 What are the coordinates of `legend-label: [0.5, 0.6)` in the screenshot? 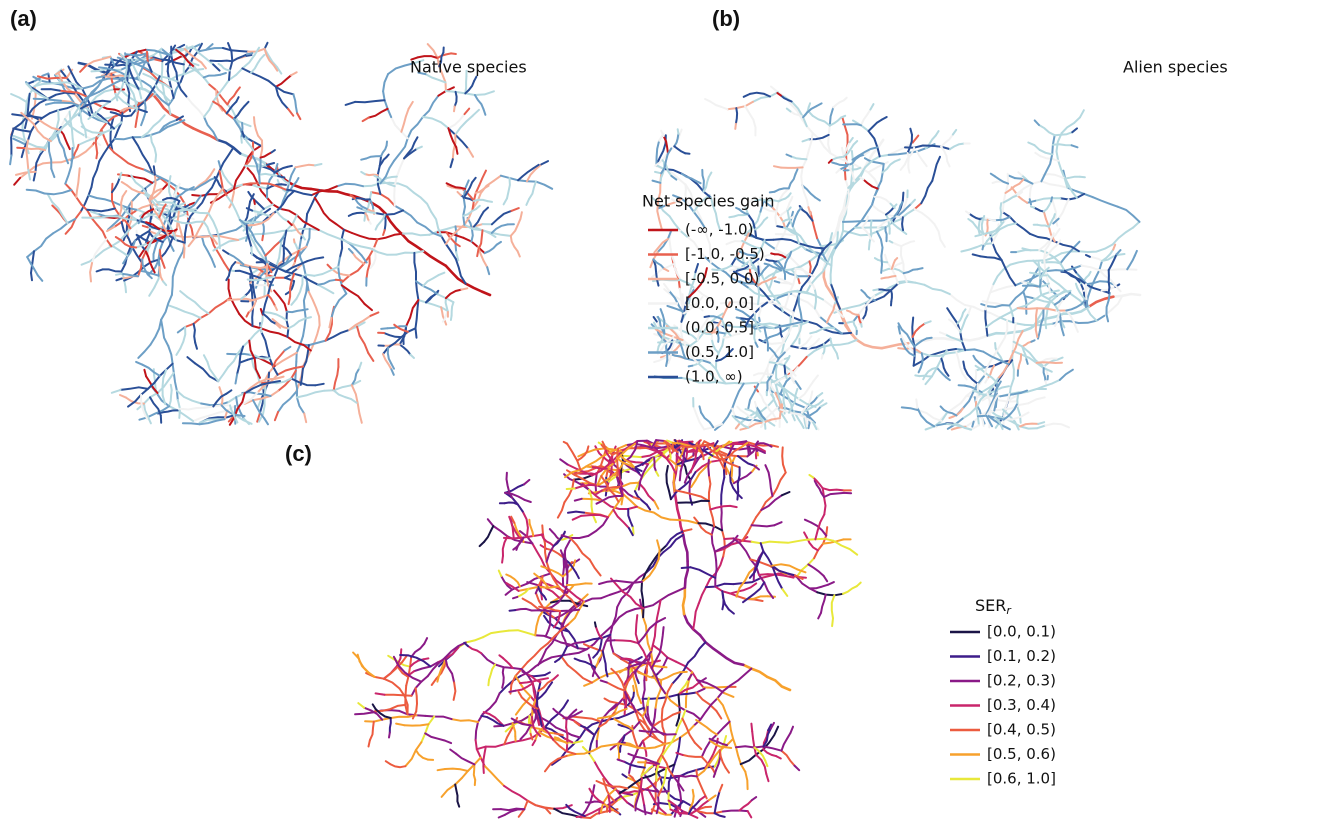 It's located at (1021, 754).